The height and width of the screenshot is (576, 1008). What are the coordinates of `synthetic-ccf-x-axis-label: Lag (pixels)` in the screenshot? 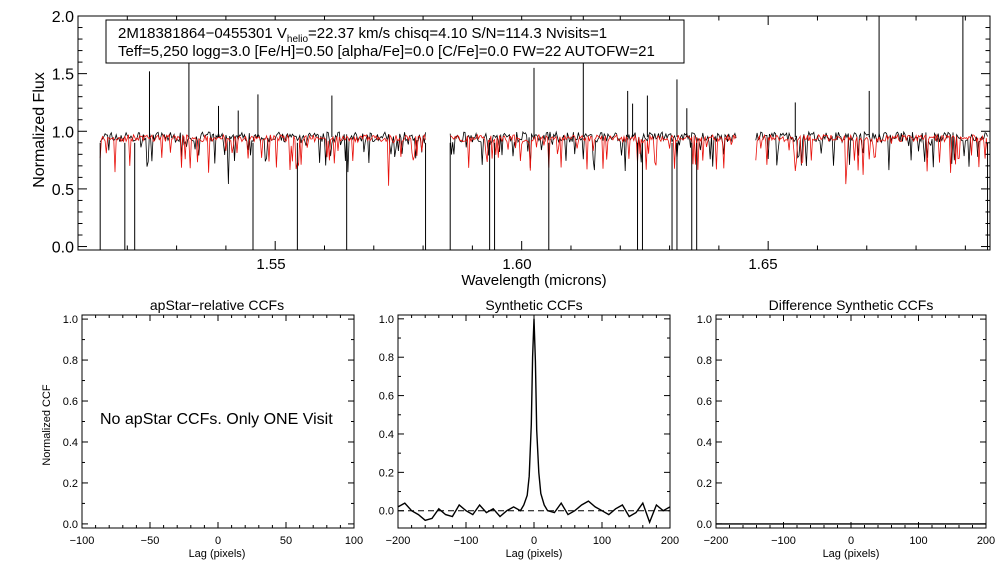 It's located at (534, 554).